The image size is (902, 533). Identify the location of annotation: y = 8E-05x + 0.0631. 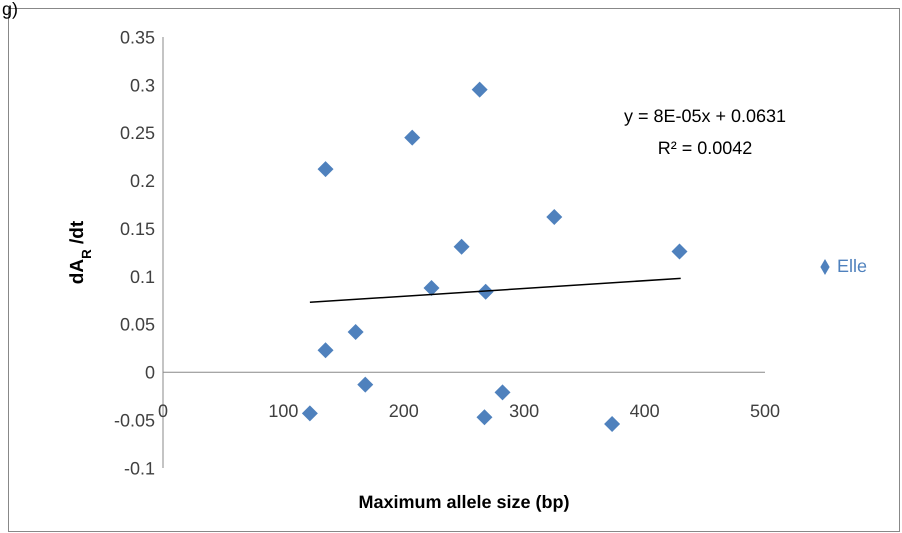
(705, 116).